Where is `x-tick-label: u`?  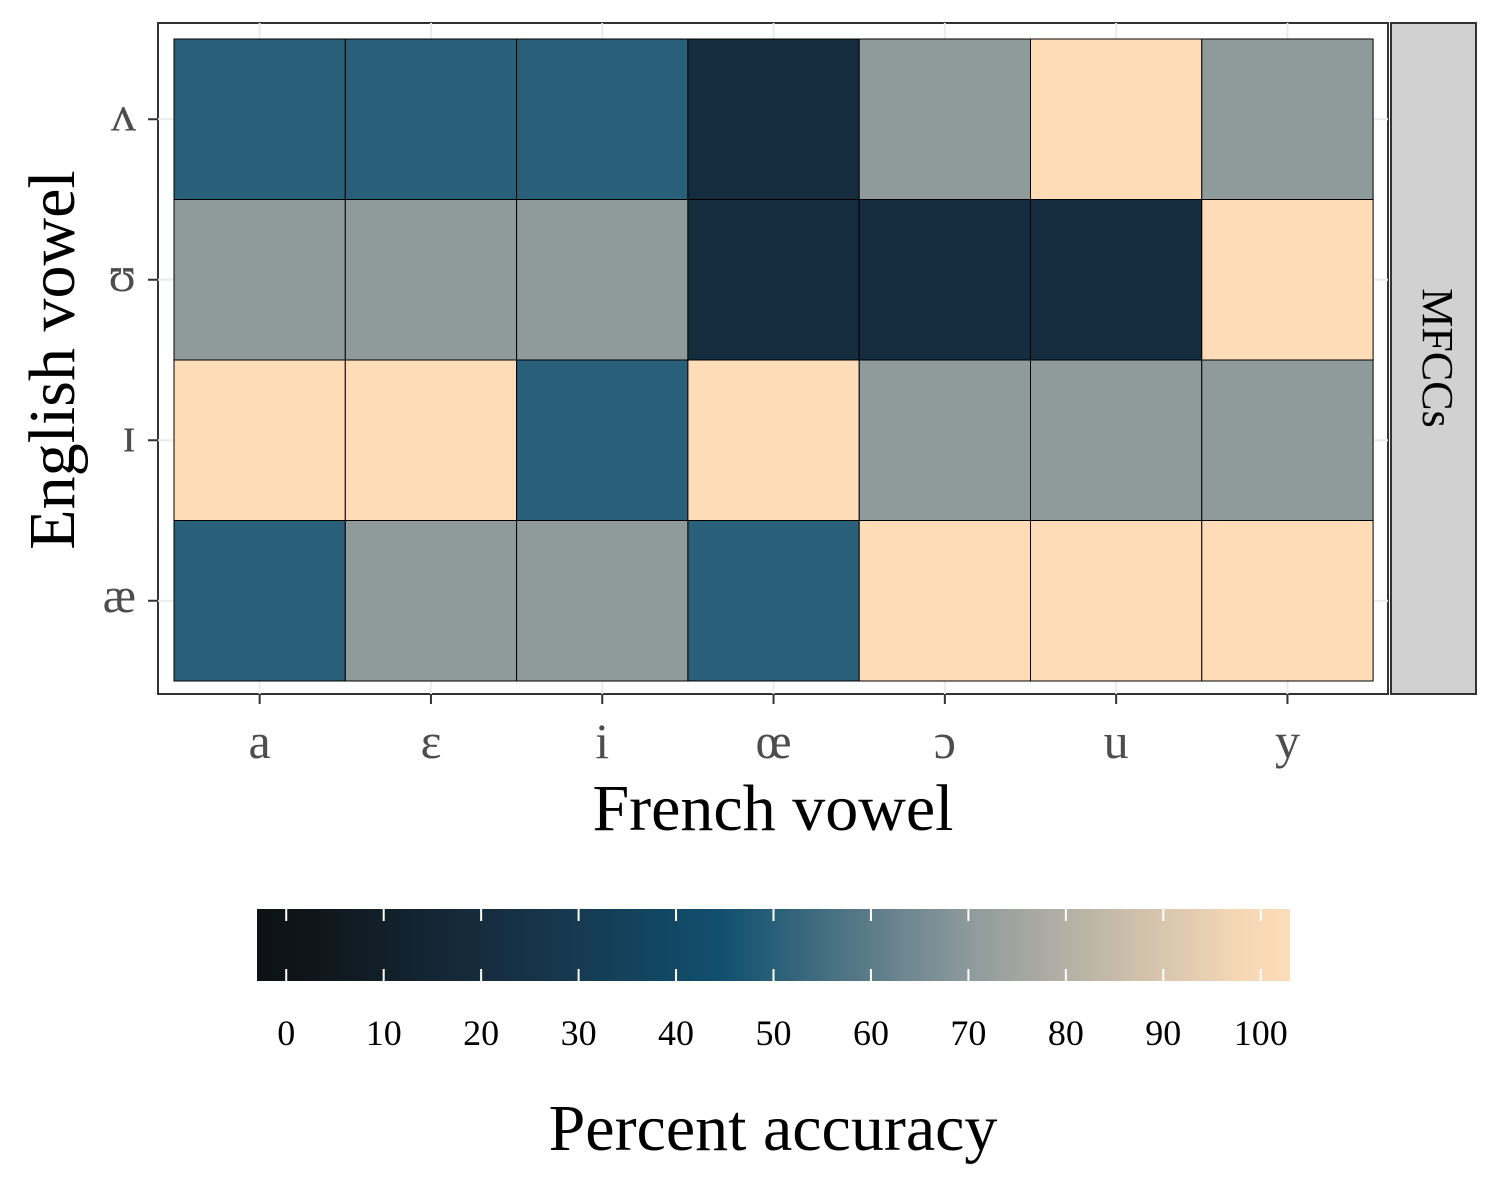
x-tick-label: u is located at coordinates (1116, 741).